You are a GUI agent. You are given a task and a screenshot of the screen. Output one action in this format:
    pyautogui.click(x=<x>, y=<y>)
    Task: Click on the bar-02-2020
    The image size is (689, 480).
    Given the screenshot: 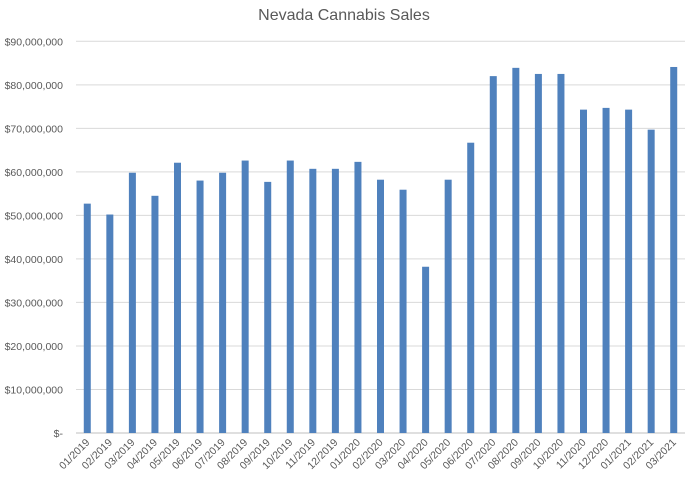 What is the action you would take?
    pyautogui.click(x=380, y=306)
    